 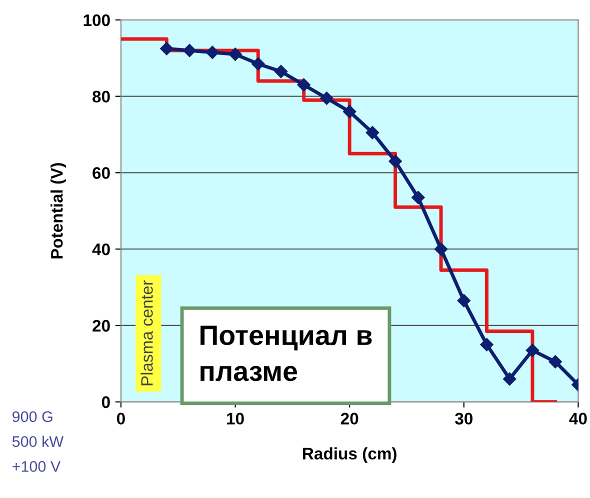 I want to click on text: 900 G, so click(x=32, y=416).